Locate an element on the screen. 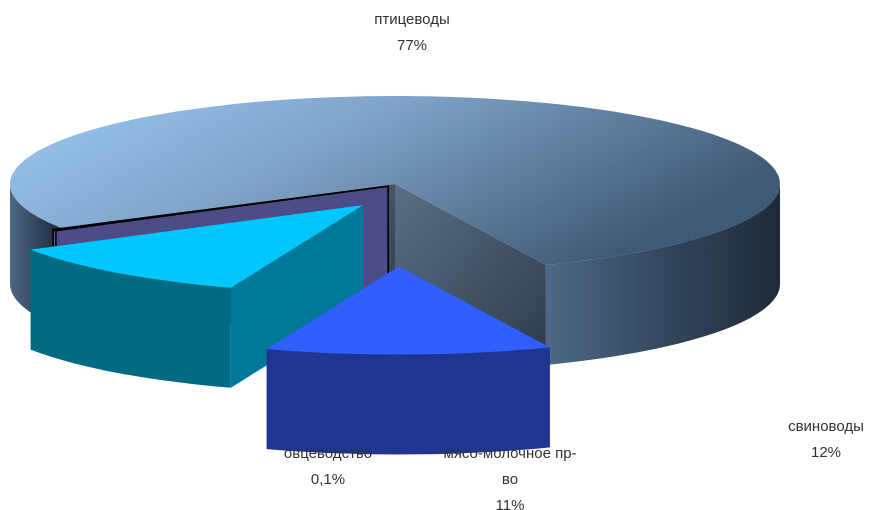 The height and width of the screenshot is (510, 880). slice-value-label: 77% is located at coordinates (412, 45).